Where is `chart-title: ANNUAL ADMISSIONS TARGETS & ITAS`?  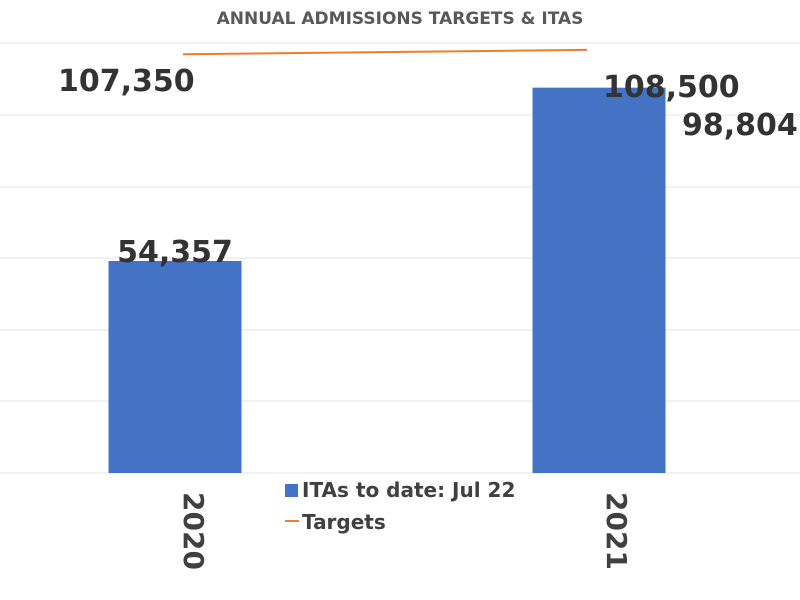
chart-title: ANNUAL ADMISSIONS TARGETS & ITAS is located at coordinates (400, 19).